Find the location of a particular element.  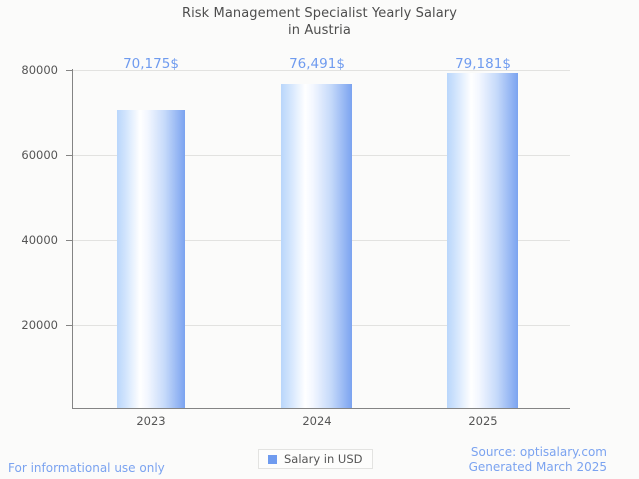

chart-title-line-1: Risk Management Specialist Yearly Salary is located at coordinates (319, 13).